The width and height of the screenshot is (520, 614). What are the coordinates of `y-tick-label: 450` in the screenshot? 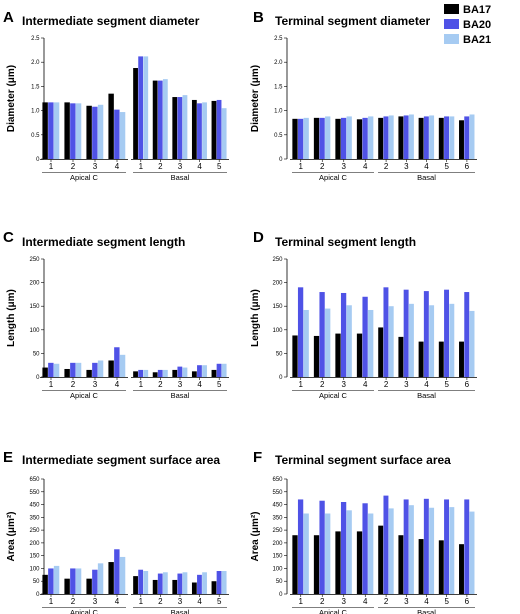 It's located at (277, 506).